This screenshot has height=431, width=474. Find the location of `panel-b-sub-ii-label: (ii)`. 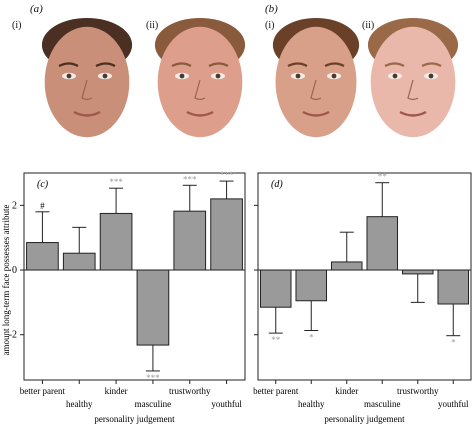

panel-b-sub-ii-label: (ii) is located at coordinates (368, 25).